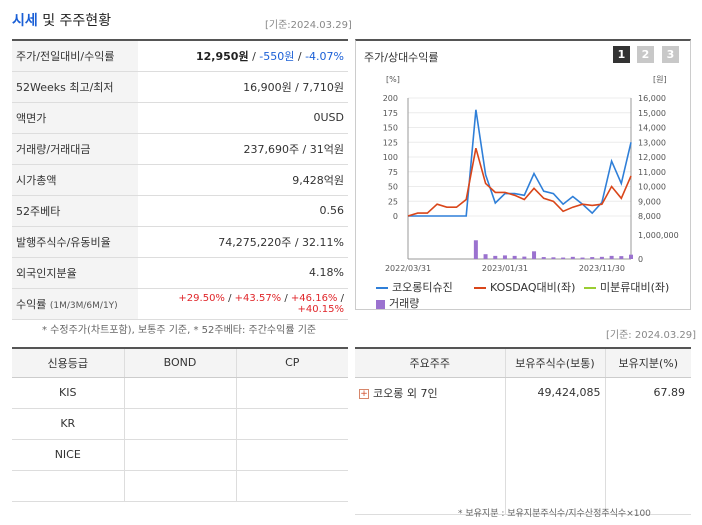 This screenshot has height=525, width=702. I want to click on legend-price: 코오롱티슈진, so click(414, 287).